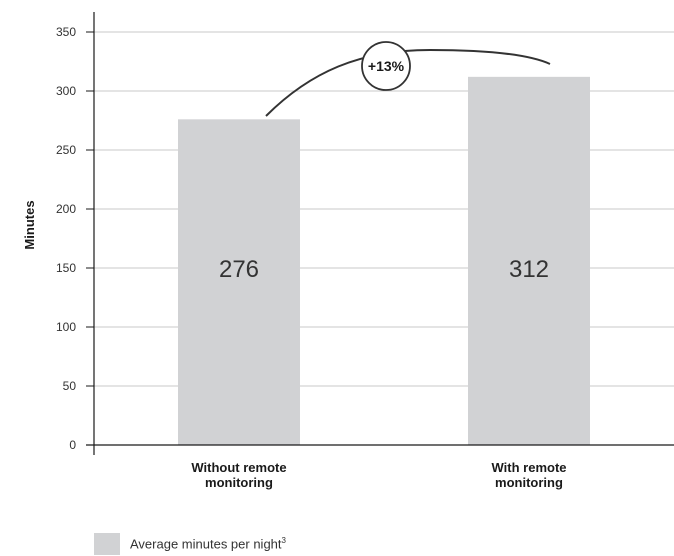 Image resolution: width=674 pixels, height=556 pixels. What do you see at coordinates (384, 269) in the screenshot?
I see `value-labels: 276 312` at bounding box center [384, 269].